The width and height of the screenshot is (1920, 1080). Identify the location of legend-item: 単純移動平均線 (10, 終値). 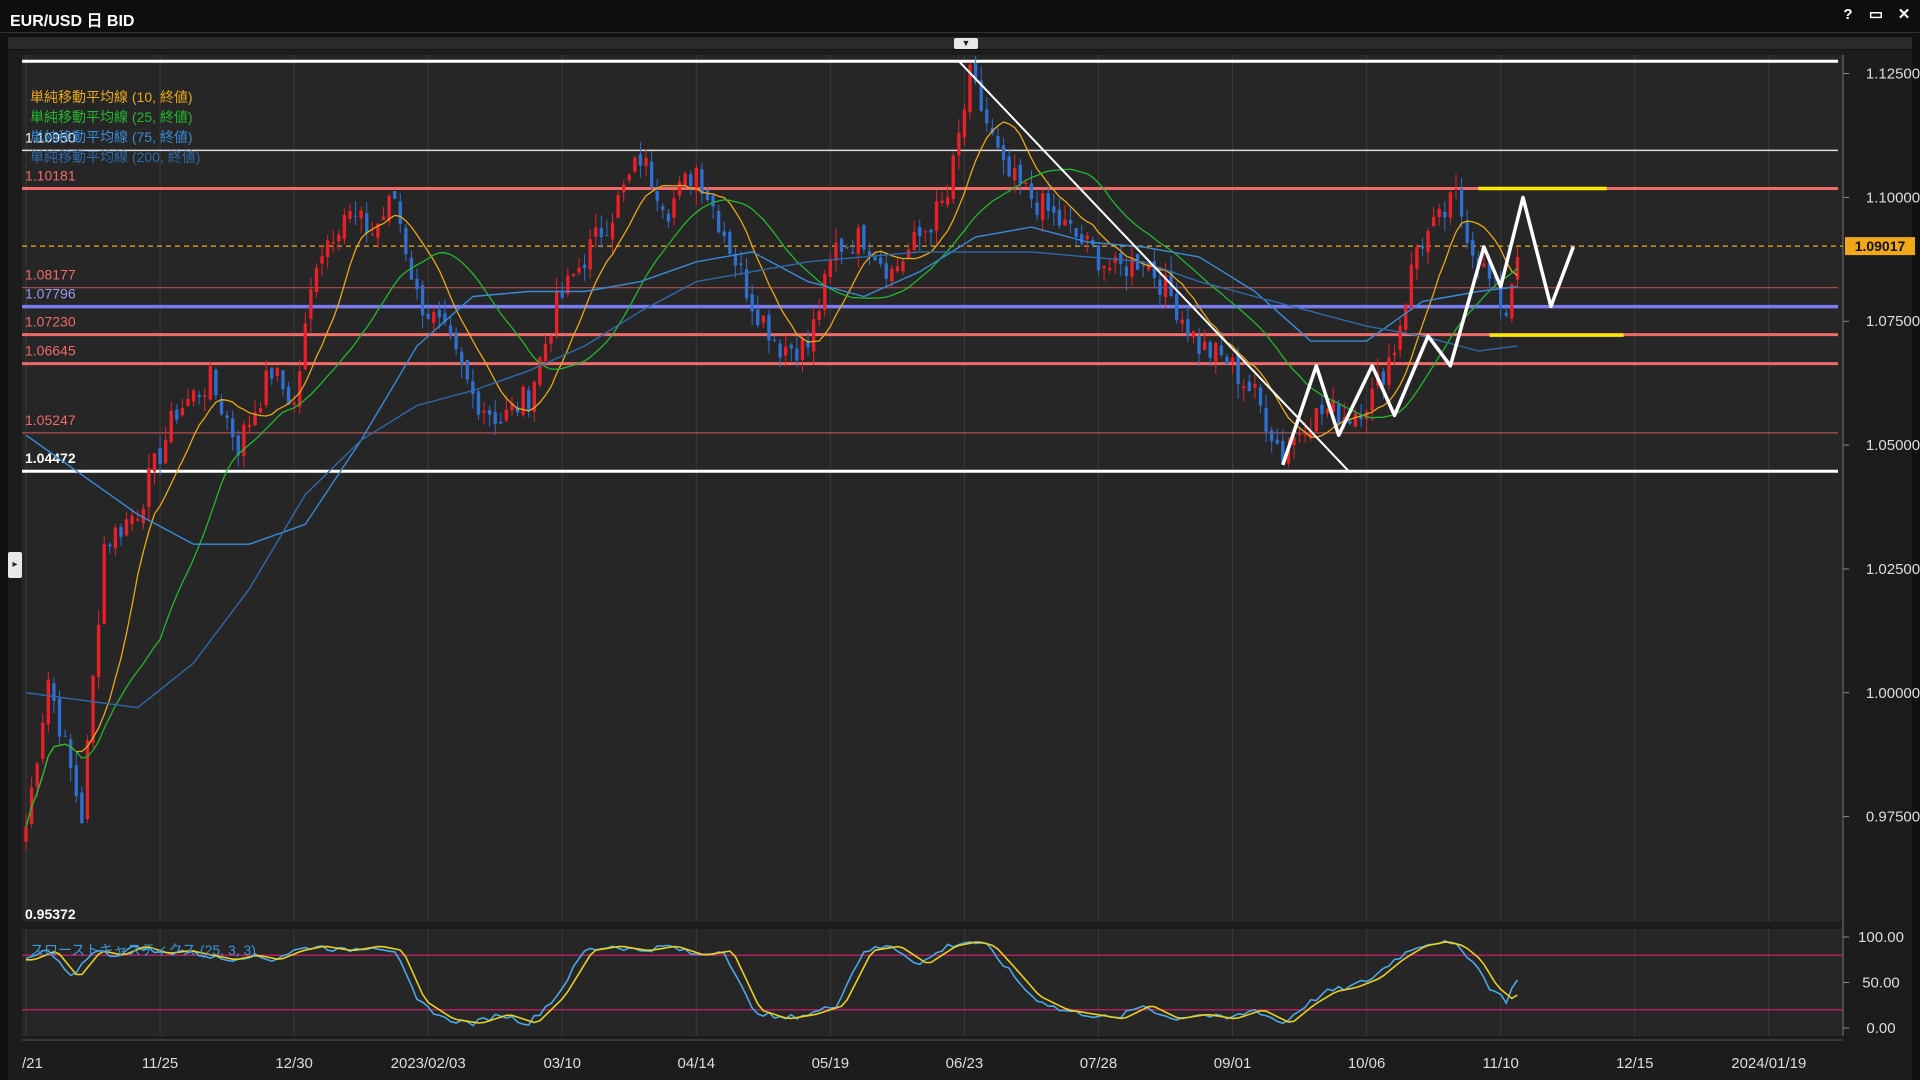
(111, 97).